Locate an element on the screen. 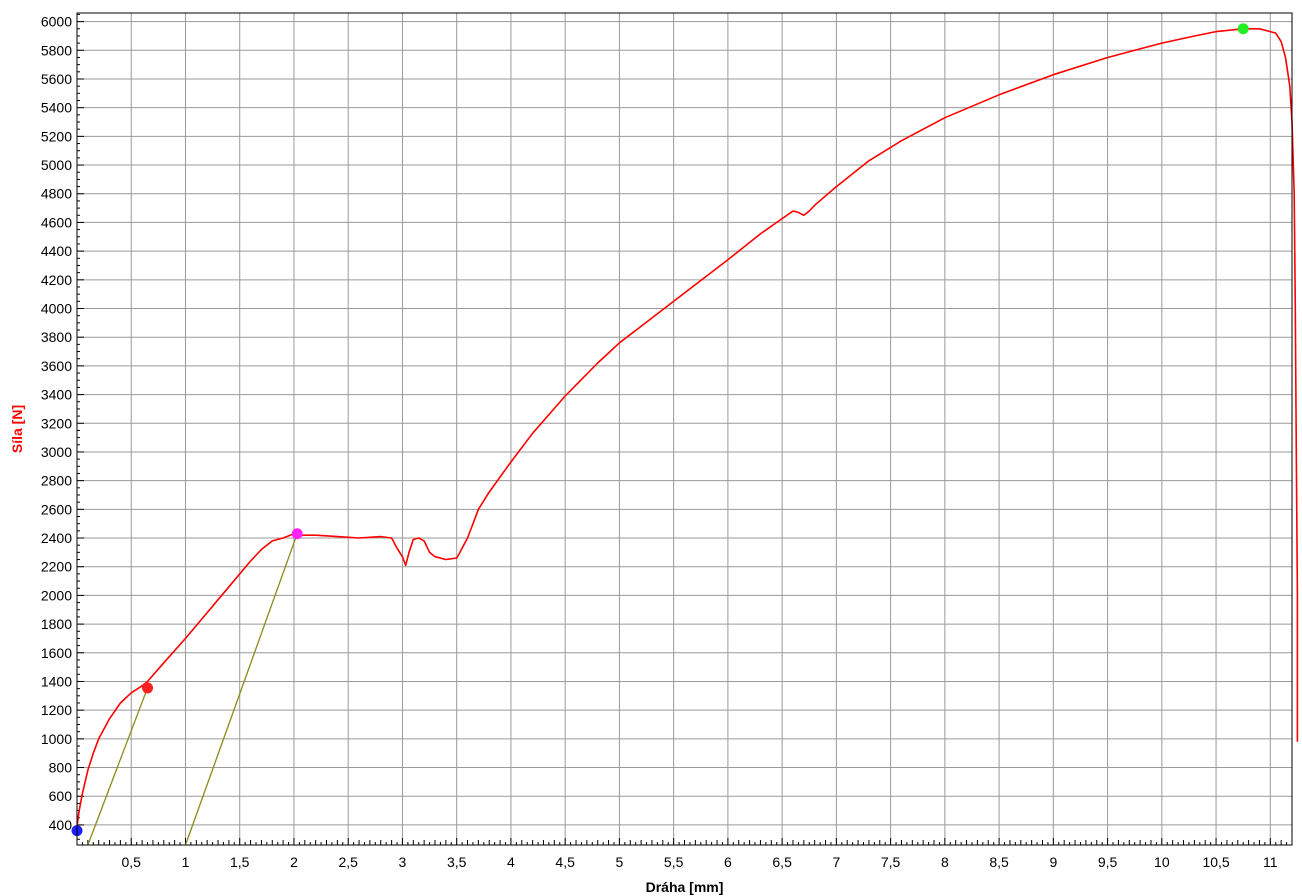  y-tick-label: 1200 is located at coordinates (56, 710).